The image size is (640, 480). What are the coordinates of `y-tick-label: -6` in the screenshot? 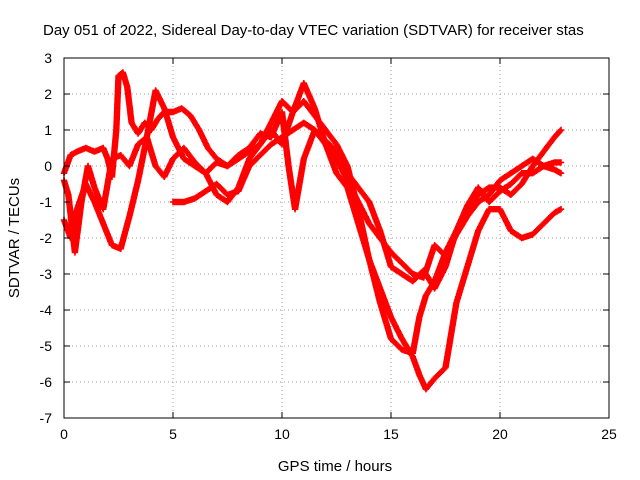 It's located at (46, 382).